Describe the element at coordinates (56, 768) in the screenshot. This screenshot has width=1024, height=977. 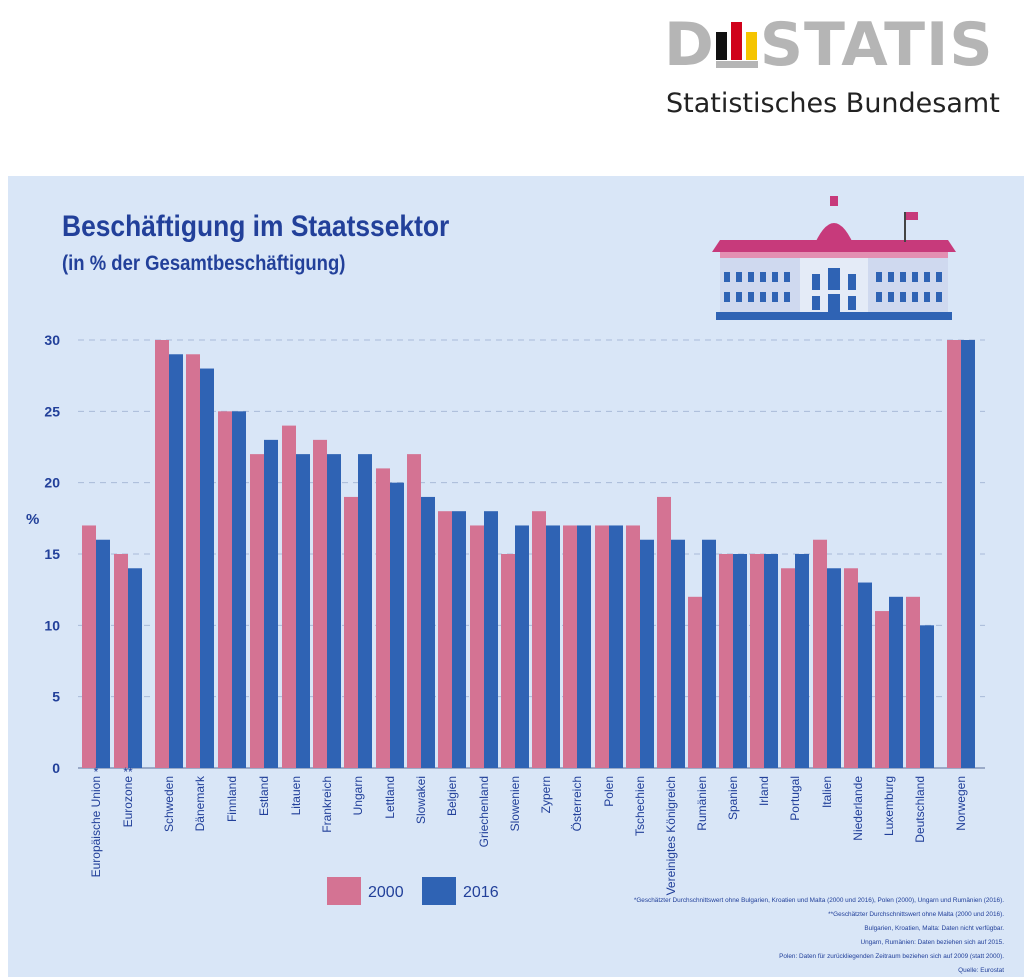
I see `y-tick-label: 0` at that location.